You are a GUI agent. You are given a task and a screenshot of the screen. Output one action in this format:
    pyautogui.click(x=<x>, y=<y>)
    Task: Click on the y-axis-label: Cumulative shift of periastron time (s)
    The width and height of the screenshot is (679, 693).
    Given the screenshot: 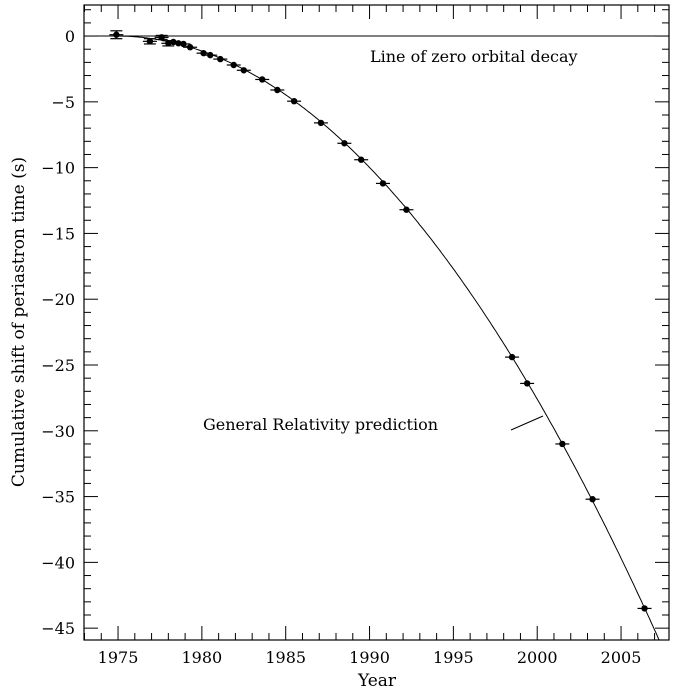 What is the action you would take?
    pyautogui.click(x=19, y=322)
    